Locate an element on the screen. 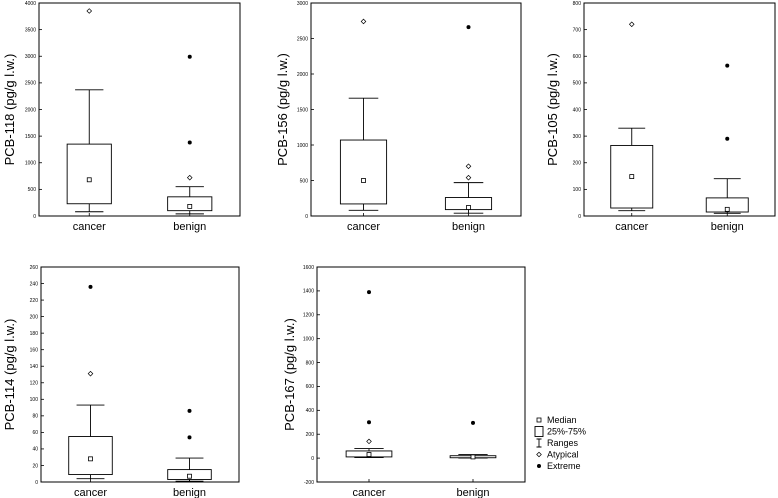  y-tick-label: 300 is located at coordinates (577, 137).